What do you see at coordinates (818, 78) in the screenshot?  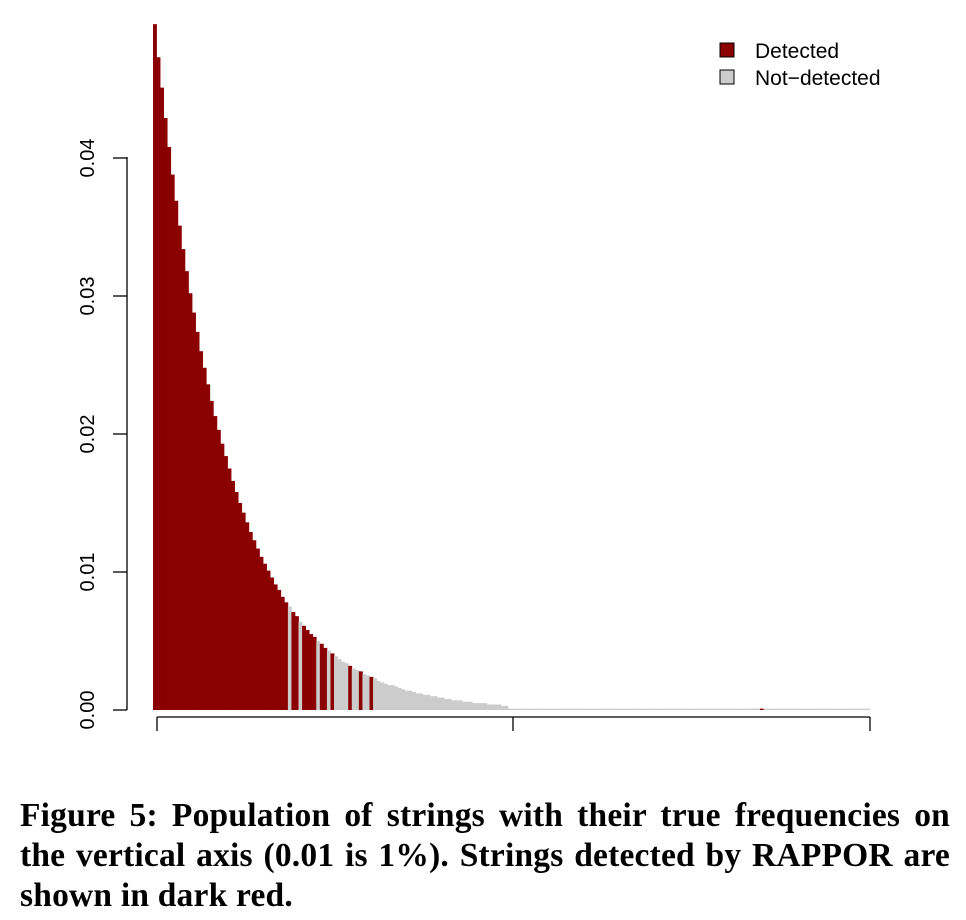 I see `legend-label-not-detected: Not−detected` at bounding box center [818, 78].